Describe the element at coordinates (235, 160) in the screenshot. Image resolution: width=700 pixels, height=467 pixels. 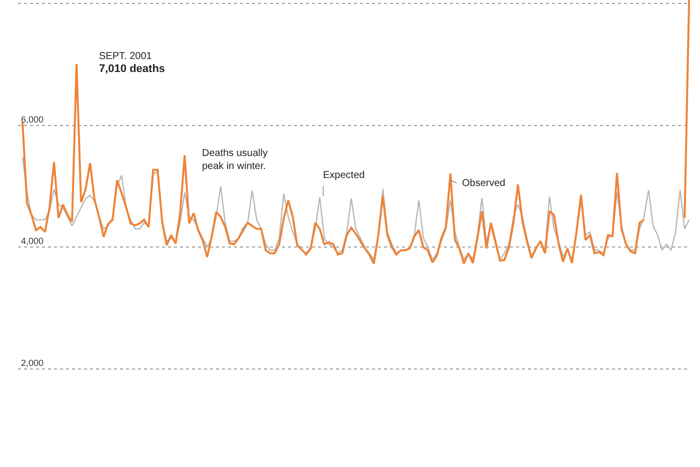
I see `annotation: Deaths usually peak in winter.` at that location.